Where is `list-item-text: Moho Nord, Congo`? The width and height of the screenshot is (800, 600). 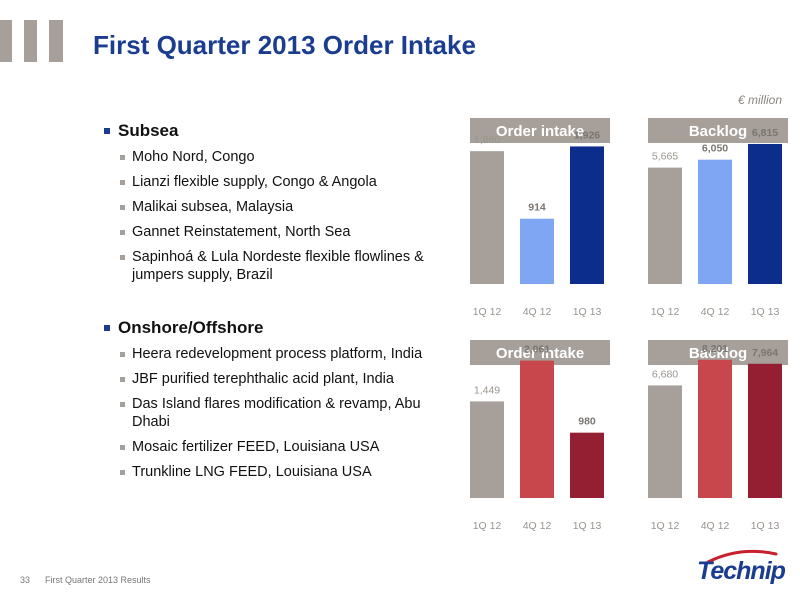
list-item-text: Moho Nord, Congo is located at coordinates (193, 157).